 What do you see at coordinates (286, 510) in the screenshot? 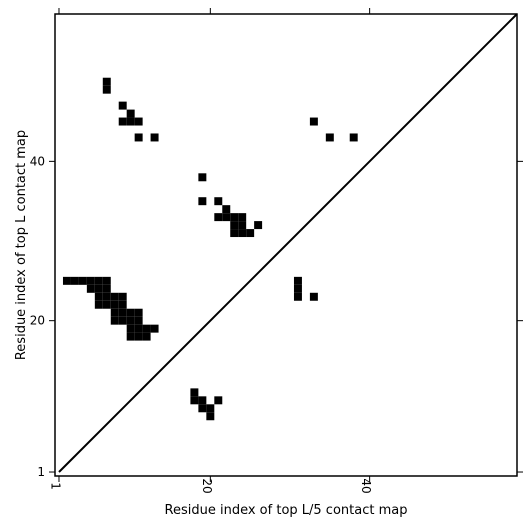
I see `x-axis-label: Residue index of top L/5 contact map` at bounding box center [286, 510].